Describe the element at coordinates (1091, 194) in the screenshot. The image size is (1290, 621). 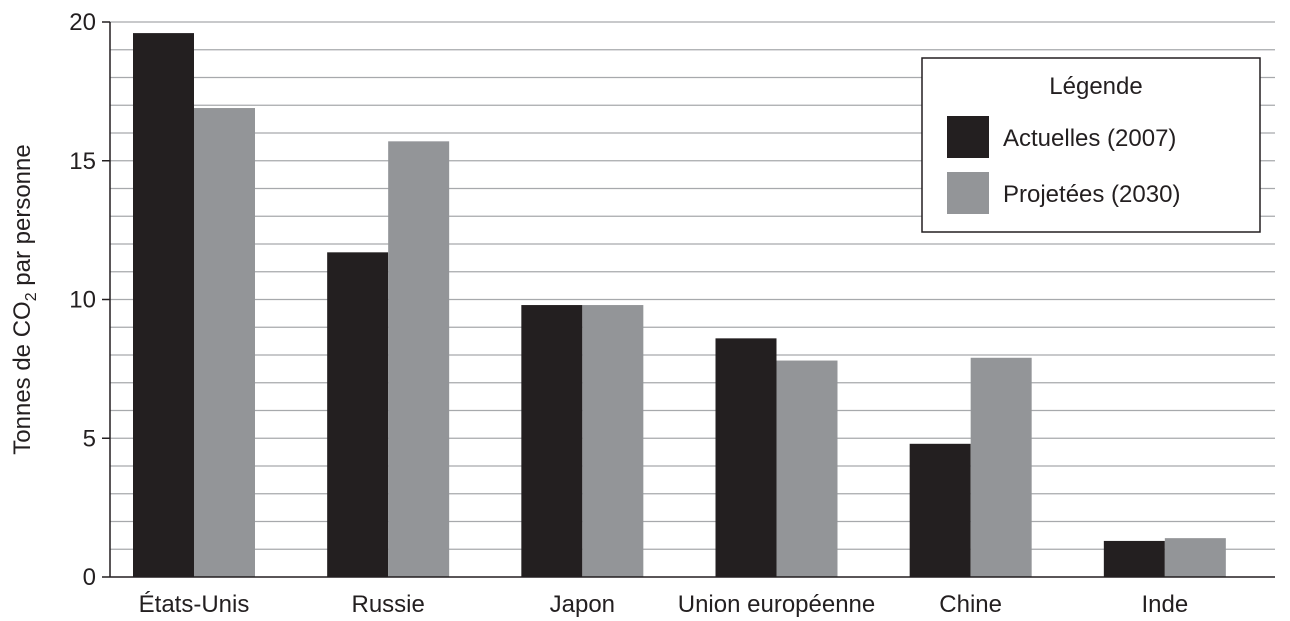
I see `legend-label-projetees: Projetées (2030)` at that location.